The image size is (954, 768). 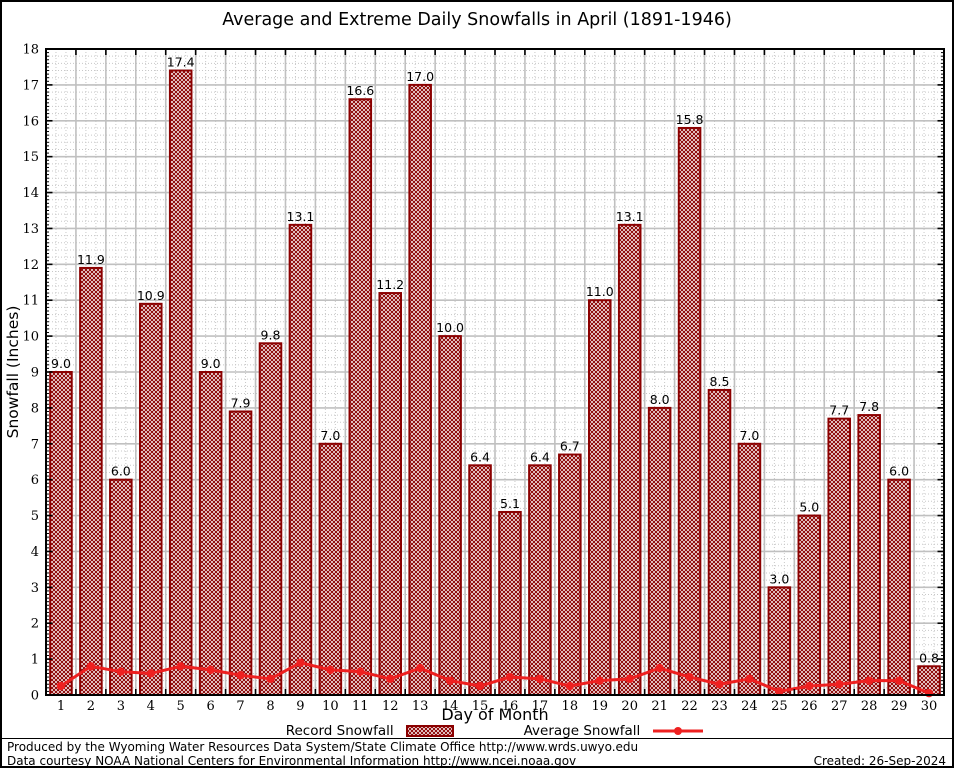 What do you see at coordinates (450, 706) in the screenshot?
I see `x-tick-label: 14` at bounding box center [450, 706].